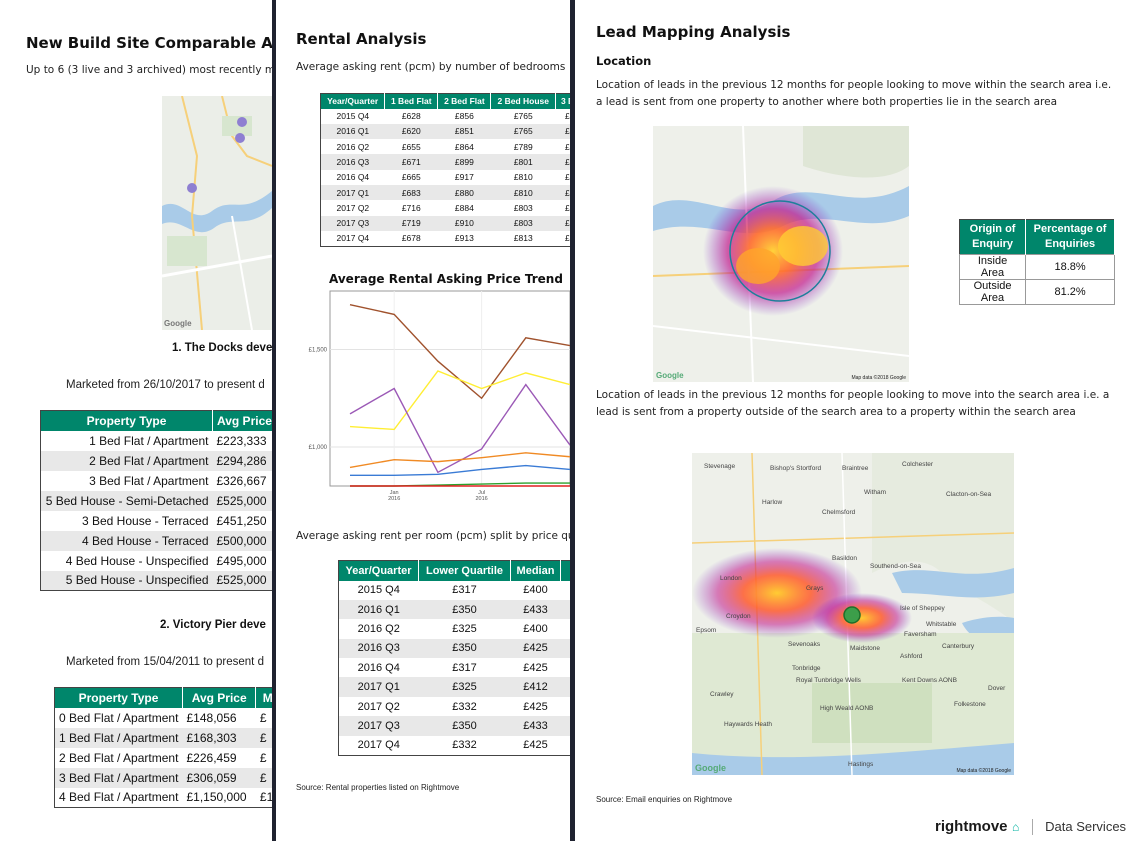 The image size is (1142, 841). Describe the element at coordinates (865, 648) in the screenshot. I see `map-place-label: Maidstone` at that location.